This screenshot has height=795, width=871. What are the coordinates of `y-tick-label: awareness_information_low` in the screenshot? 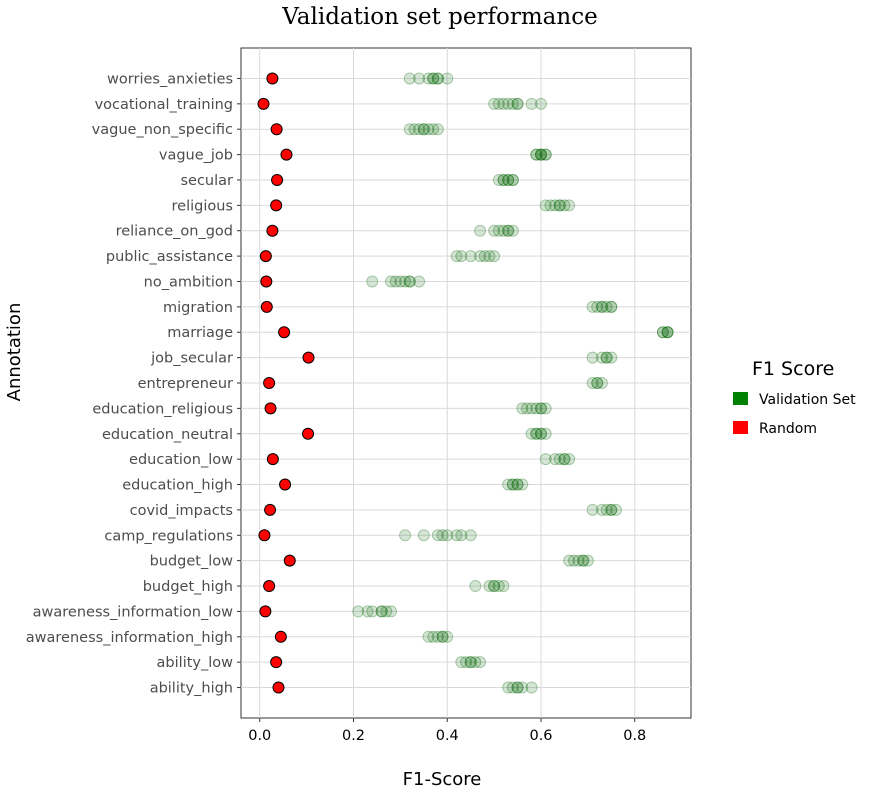 It's located at (133, 612).